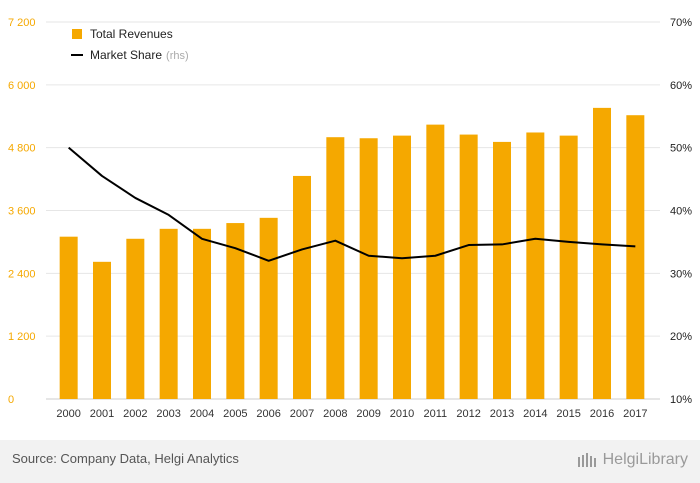 The image size is (700, 483). I want to click on x-tick-label: 2009, so click(368, 414).